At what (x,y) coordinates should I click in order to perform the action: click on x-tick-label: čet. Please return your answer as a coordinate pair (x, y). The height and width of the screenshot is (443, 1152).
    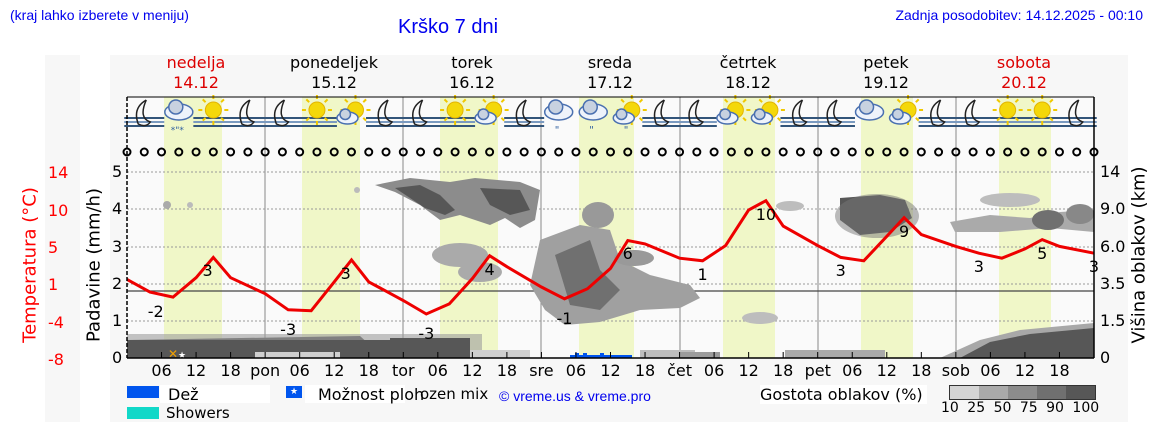
    Looking at the image, I should click on (680, 370).